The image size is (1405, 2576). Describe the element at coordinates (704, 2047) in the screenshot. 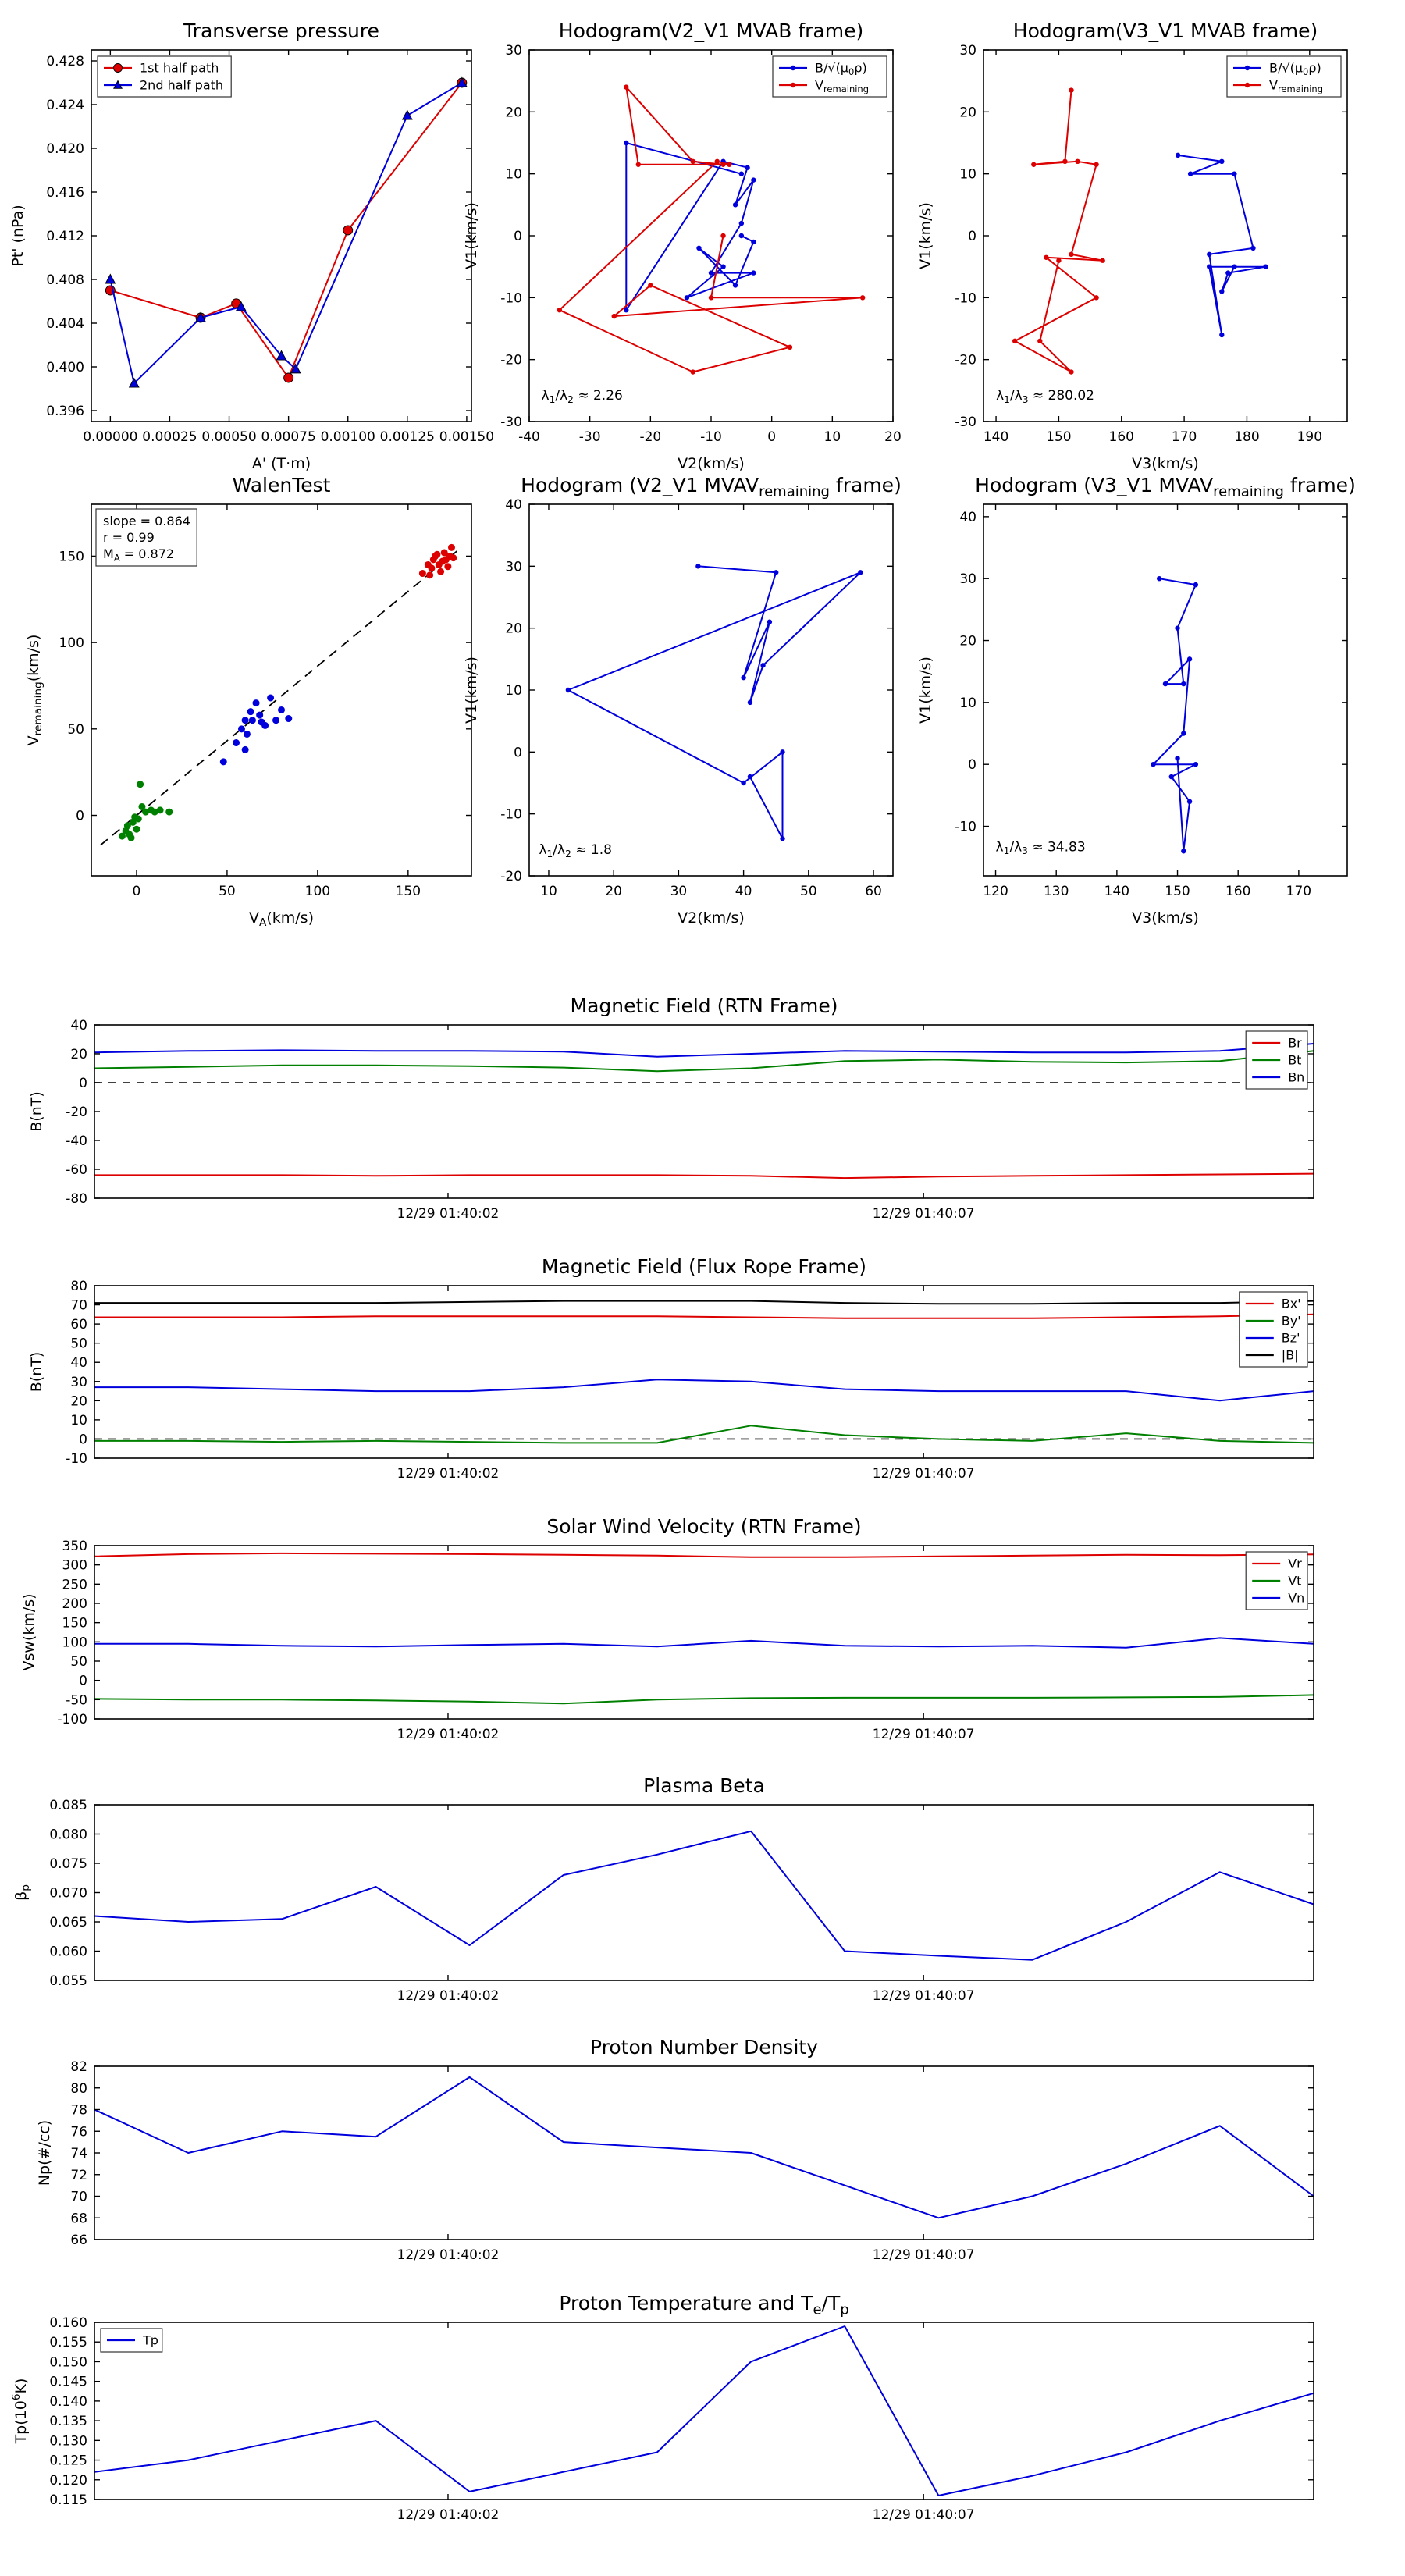

I see `chart-title: Proton Number Density` at that location.